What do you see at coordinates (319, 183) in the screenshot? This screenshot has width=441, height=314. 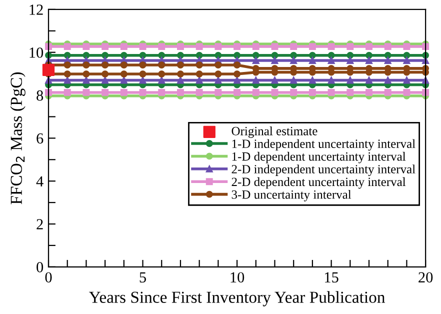 I see `legend-label: 2-D dependent uncertainty interval` at bounding box center [319, 183].